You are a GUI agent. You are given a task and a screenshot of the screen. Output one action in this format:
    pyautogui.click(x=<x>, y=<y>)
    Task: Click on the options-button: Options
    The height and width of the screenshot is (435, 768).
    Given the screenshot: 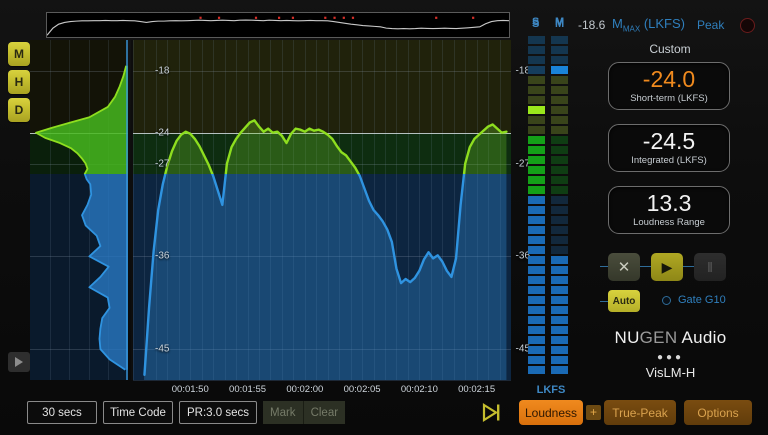 What is the action you would take?
    pyautogui.click(x=718, y=412)
    